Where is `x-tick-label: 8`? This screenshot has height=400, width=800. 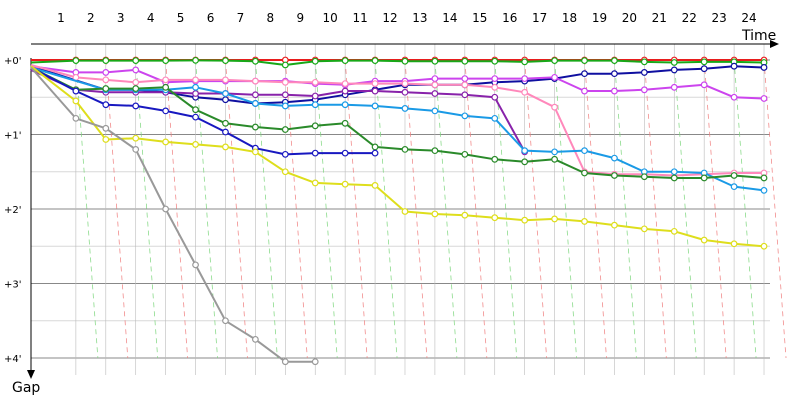
x-tick-label: 8 is located at coordinates (271, 18).